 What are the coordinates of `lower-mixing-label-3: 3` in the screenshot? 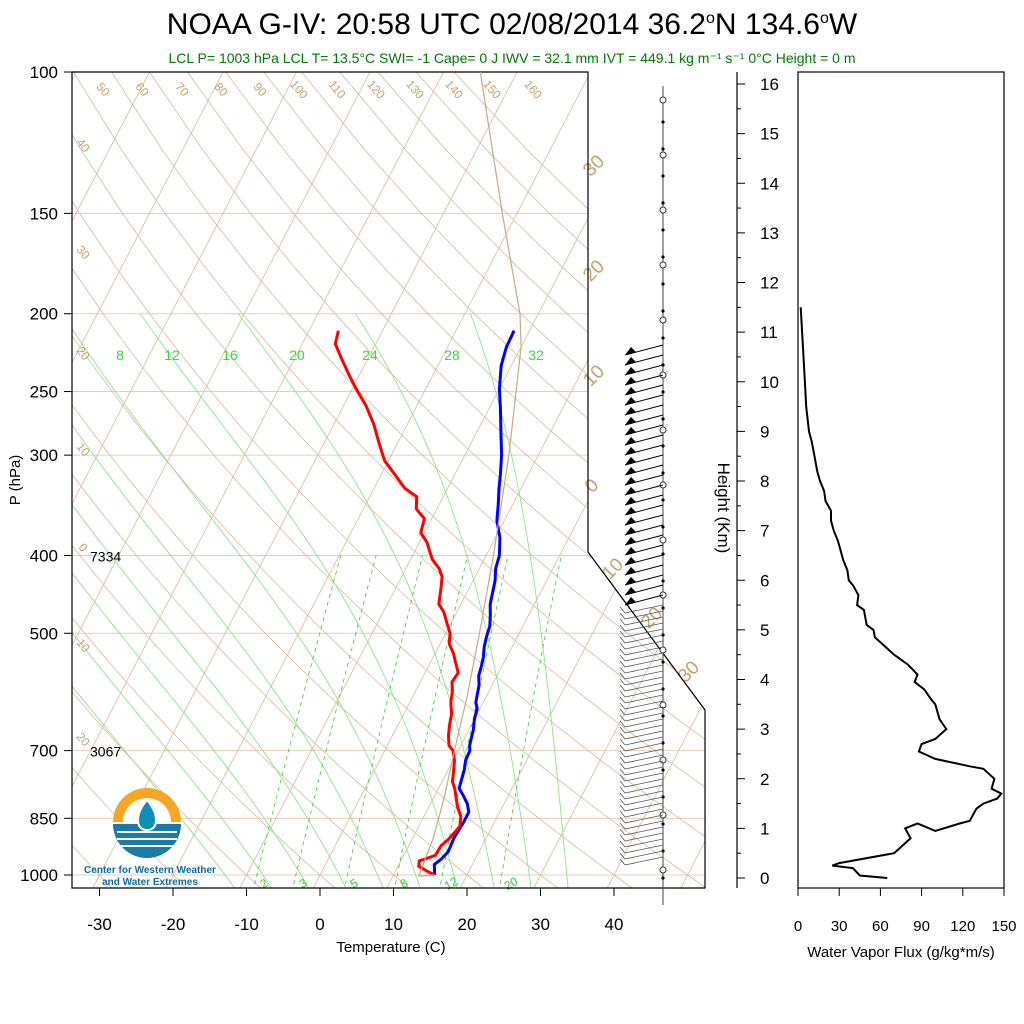 It's located at (303, 884).